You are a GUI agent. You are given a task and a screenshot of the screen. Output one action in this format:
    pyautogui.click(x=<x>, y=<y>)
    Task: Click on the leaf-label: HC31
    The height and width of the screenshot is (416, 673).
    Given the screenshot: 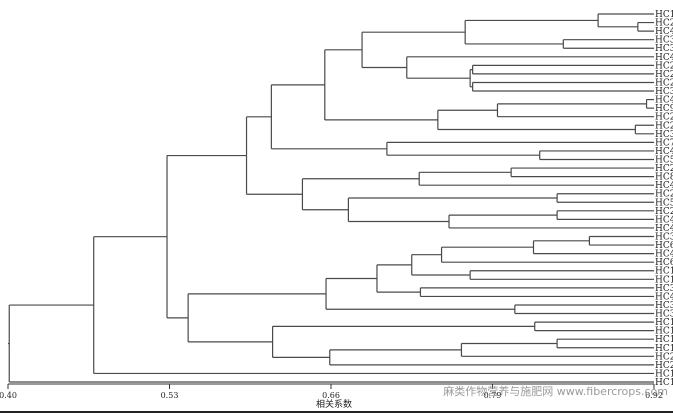 What is the action you would take?
    pyautogui.click(x=664, y=41)
    